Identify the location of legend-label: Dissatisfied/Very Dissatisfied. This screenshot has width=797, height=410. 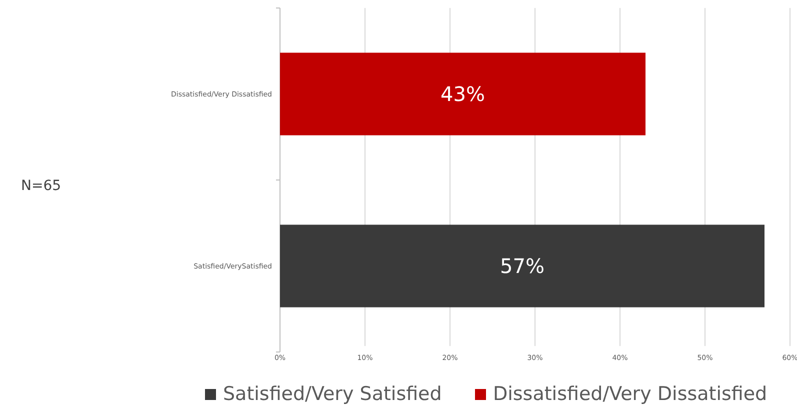
(630, 394).